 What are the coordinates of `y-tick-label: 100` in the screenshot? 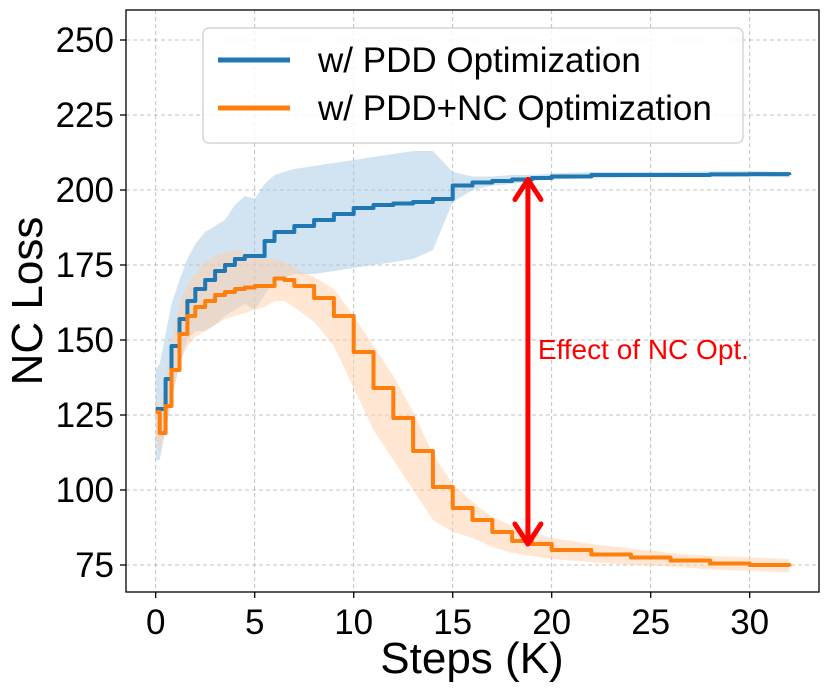 It's located at (85, 490).